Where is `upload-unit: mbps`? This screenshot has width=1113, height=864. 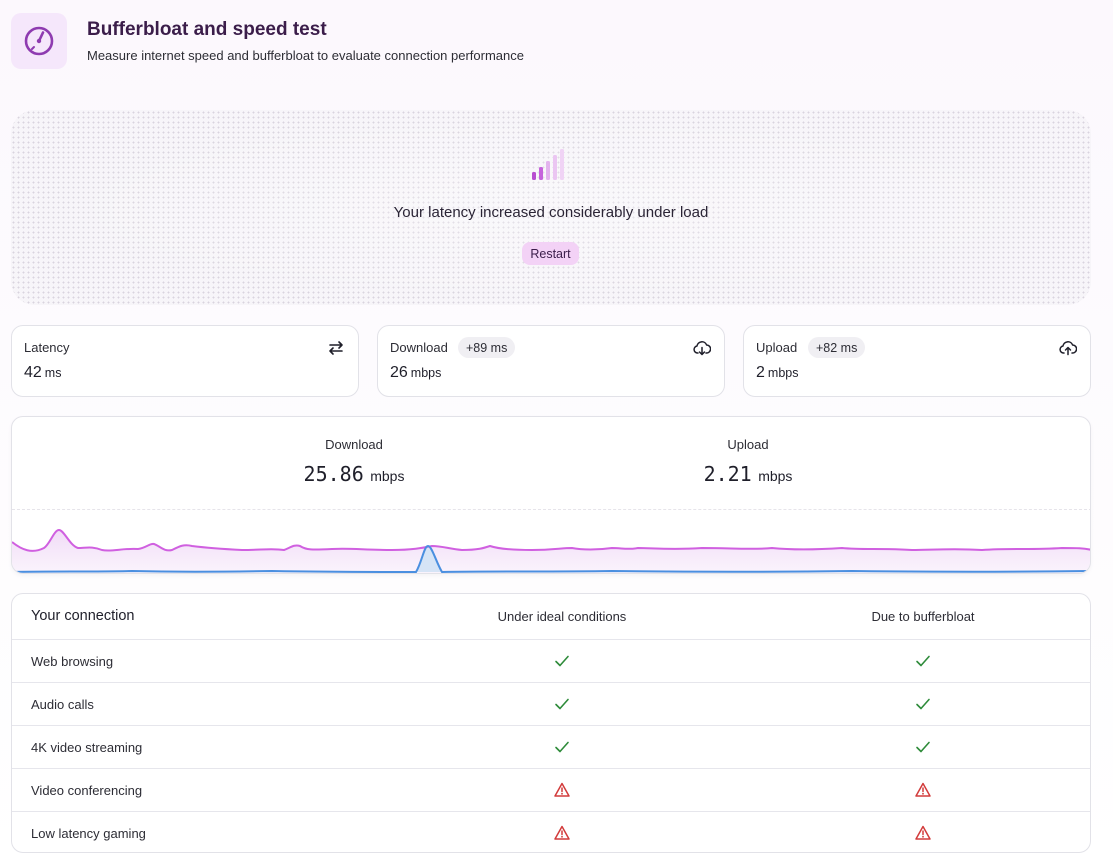 upload-unit: mbps is located at coordinates (783, 373).